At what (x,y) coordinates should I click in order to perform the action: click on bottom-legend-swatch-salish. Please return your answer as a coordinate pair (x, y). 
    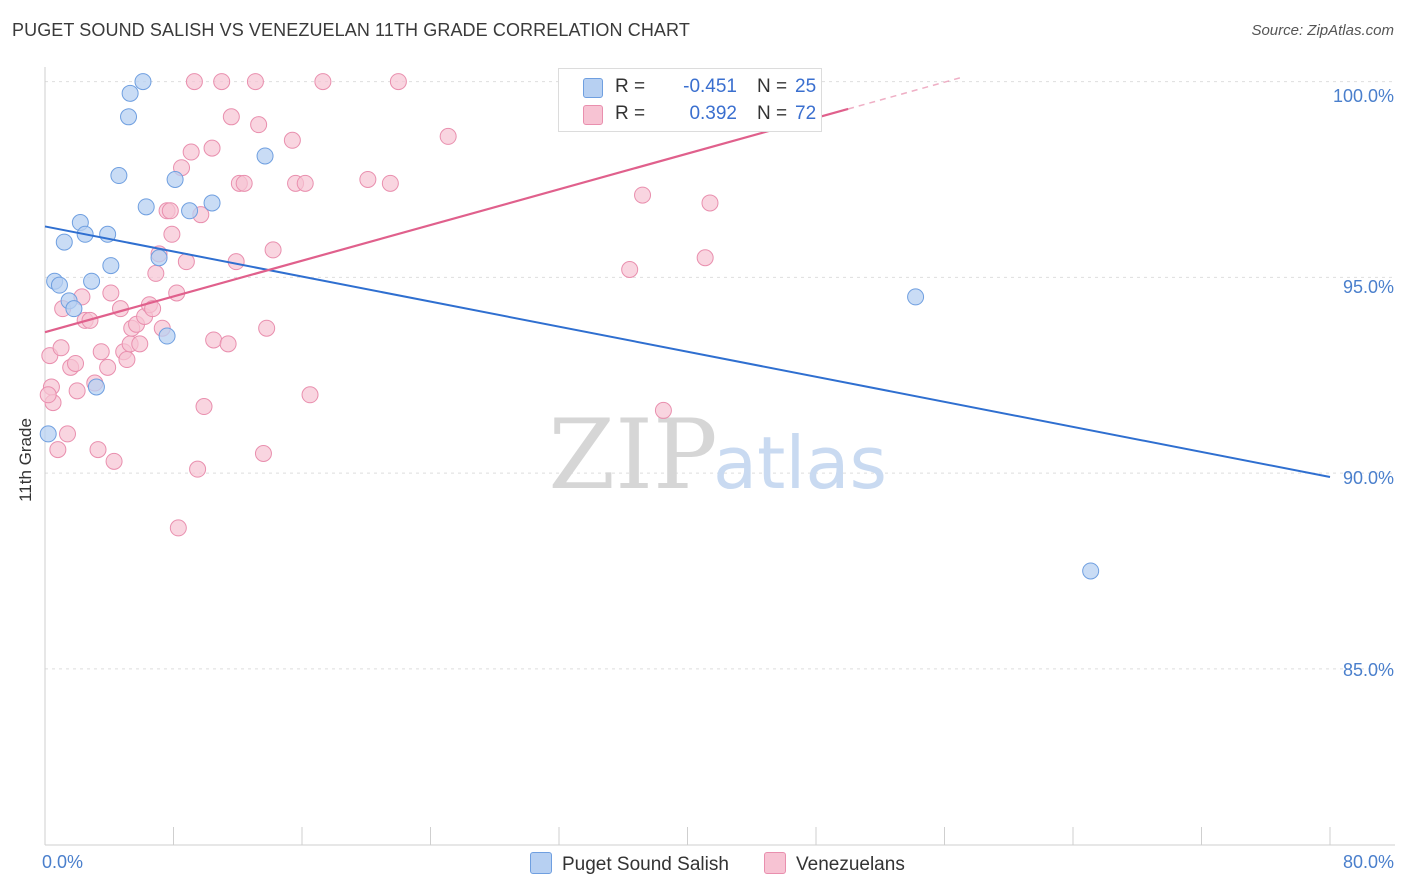
    Looking at the image, I should click on (541, 863).